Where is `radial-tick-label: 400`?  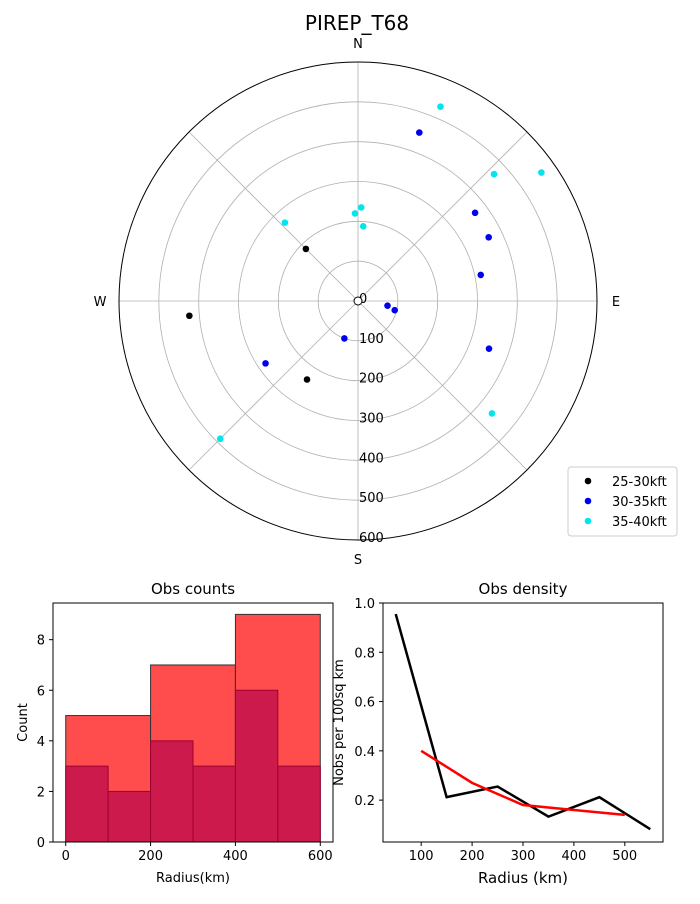 radial-tick-label: 400 is located at coordinates (371, 458).